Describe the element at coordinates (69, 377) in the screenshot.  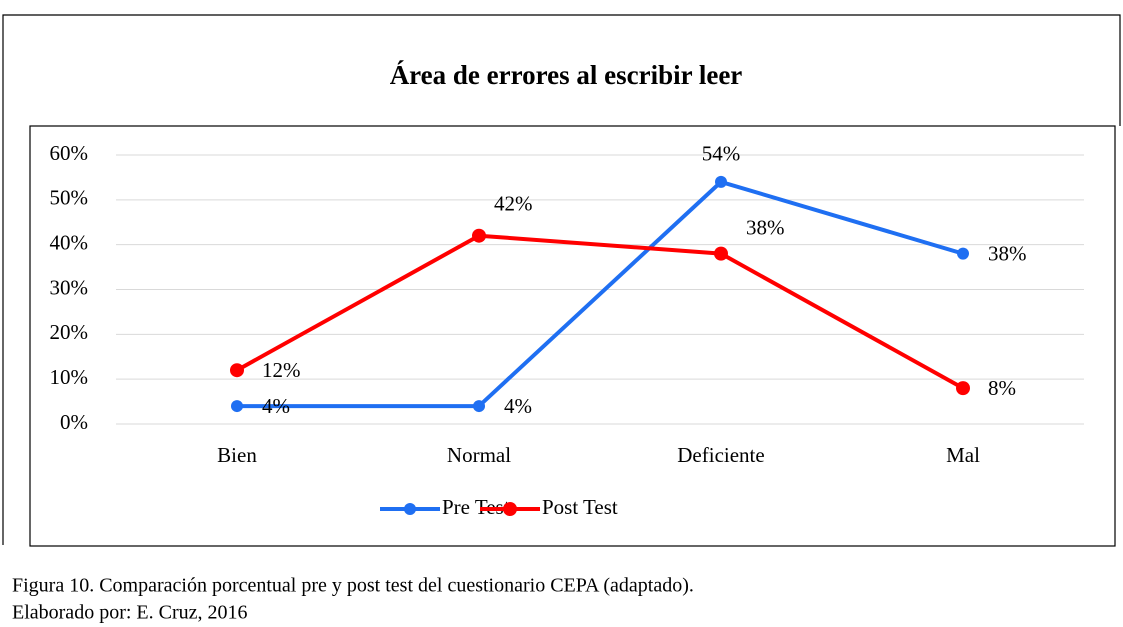
I see `y-tick-label: 10%` at that location.